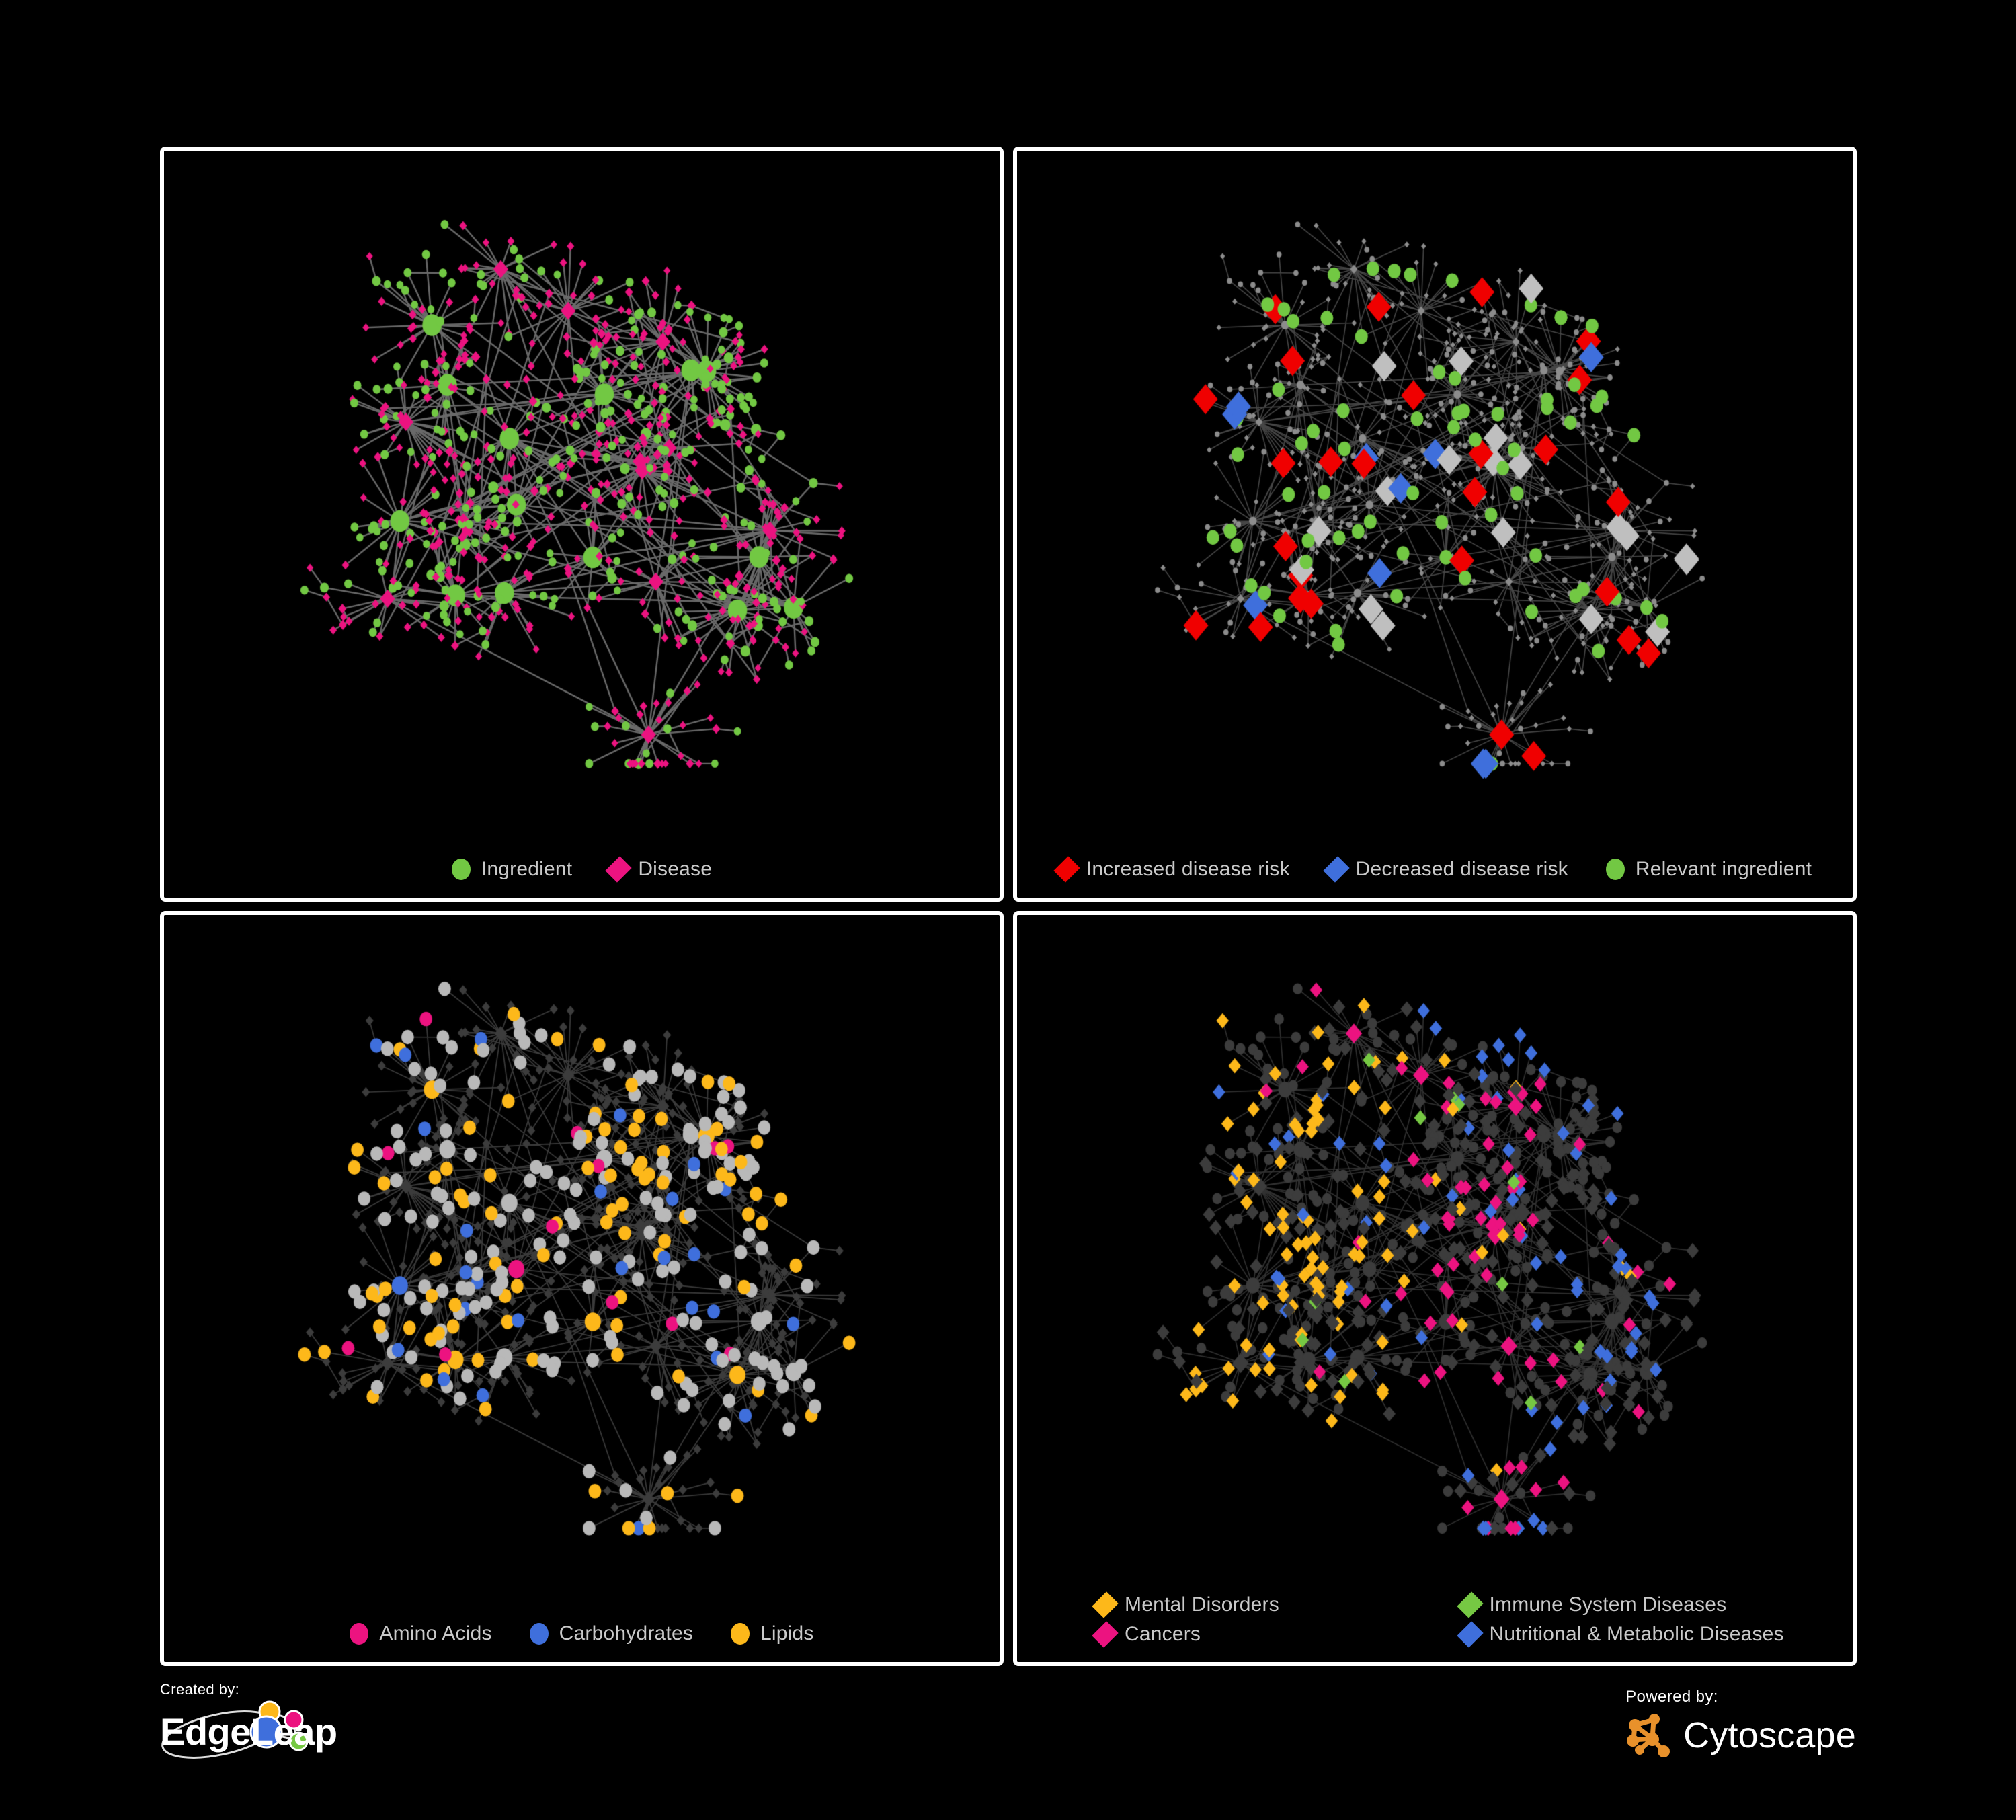 This screenshot has width=2016, height=1820. I want to click on edgeleap-logo: Created by: EdgeLeap, so click(267, 1731).